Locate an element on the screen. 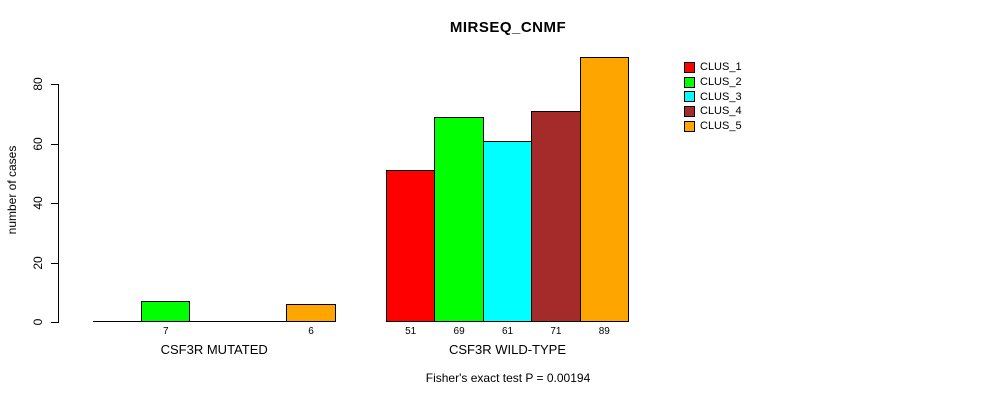  legend-item: CLUS_2 is located at coordinates (713, 82).